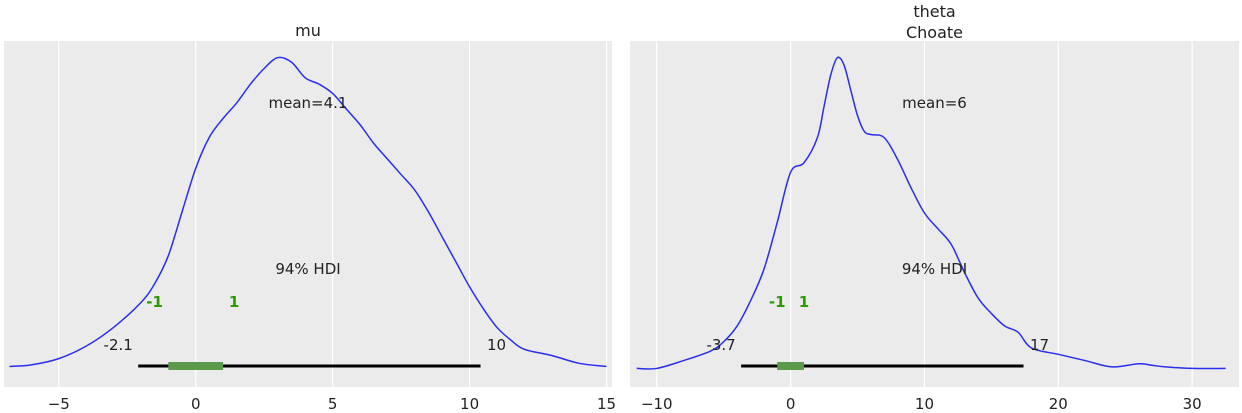 This screenshot has width=1242, height=413. I want to click on hdi-label-theta: 94% HDI, so click(934, 269).